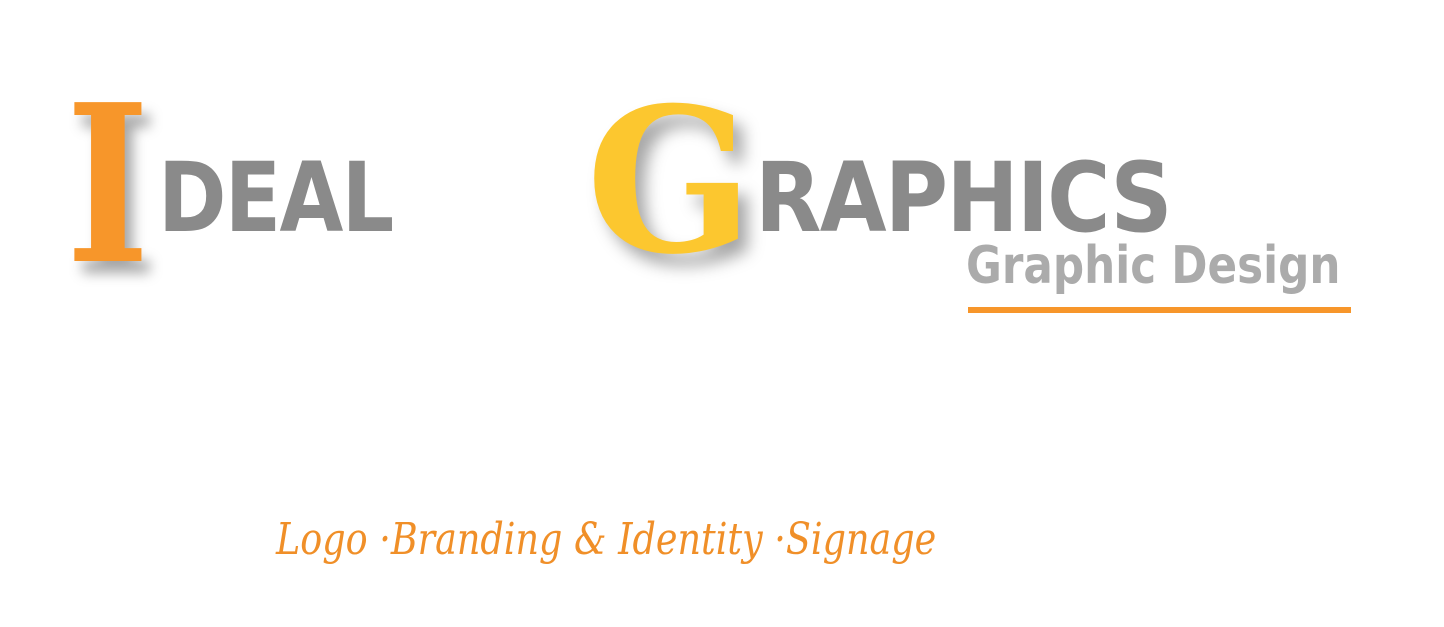 The width and height of the screenshot is (1444, 627). Describe the element at coordinates (1153, 266) in the screenshot. I see `logo-subtitle: Graphic Design` at that location.